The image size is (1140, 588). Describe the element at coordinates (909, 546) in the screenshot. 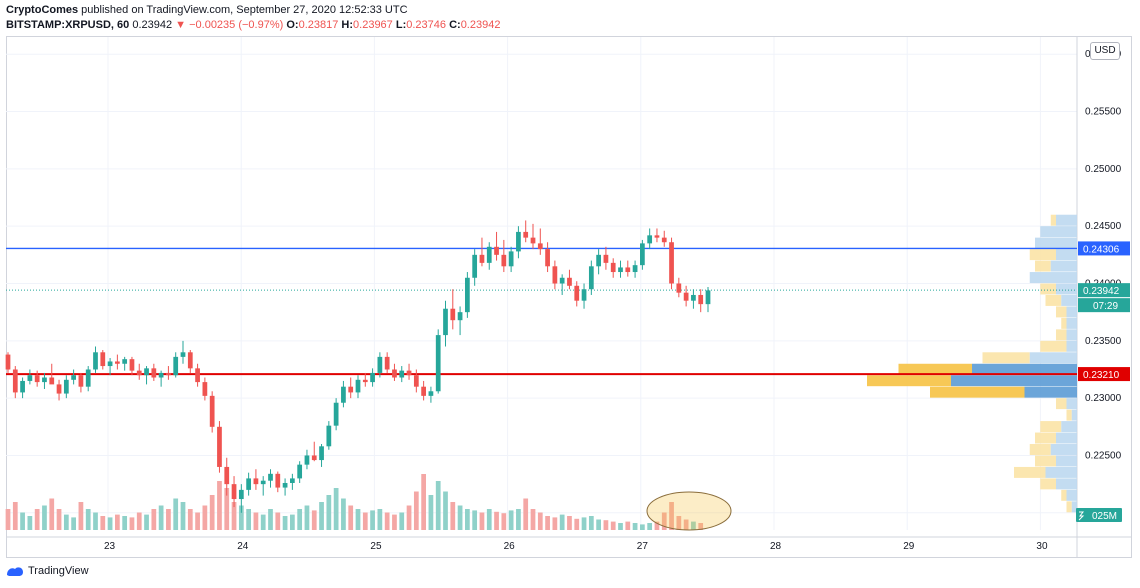

I see `x-tick-label: 29` at that location.